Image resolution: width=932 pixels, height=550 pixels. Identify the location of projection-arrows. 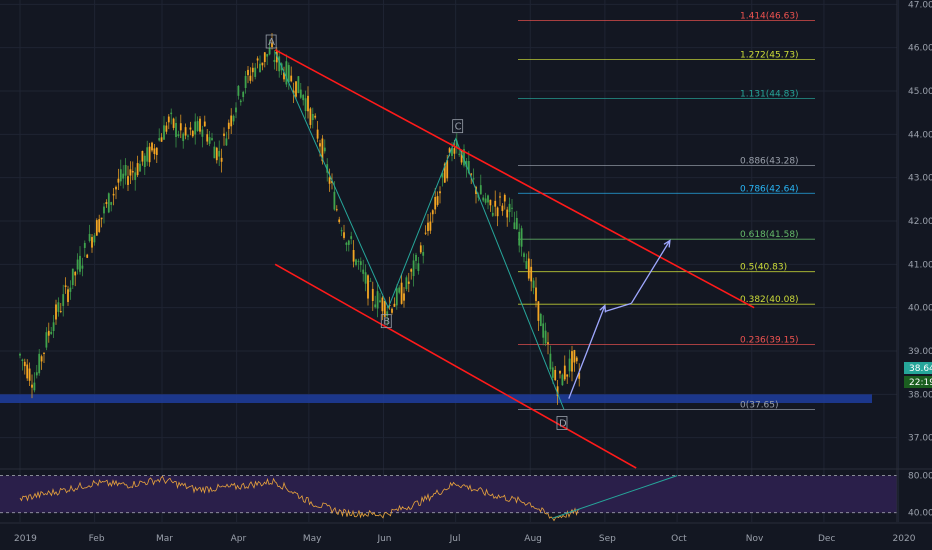
(619, 319).